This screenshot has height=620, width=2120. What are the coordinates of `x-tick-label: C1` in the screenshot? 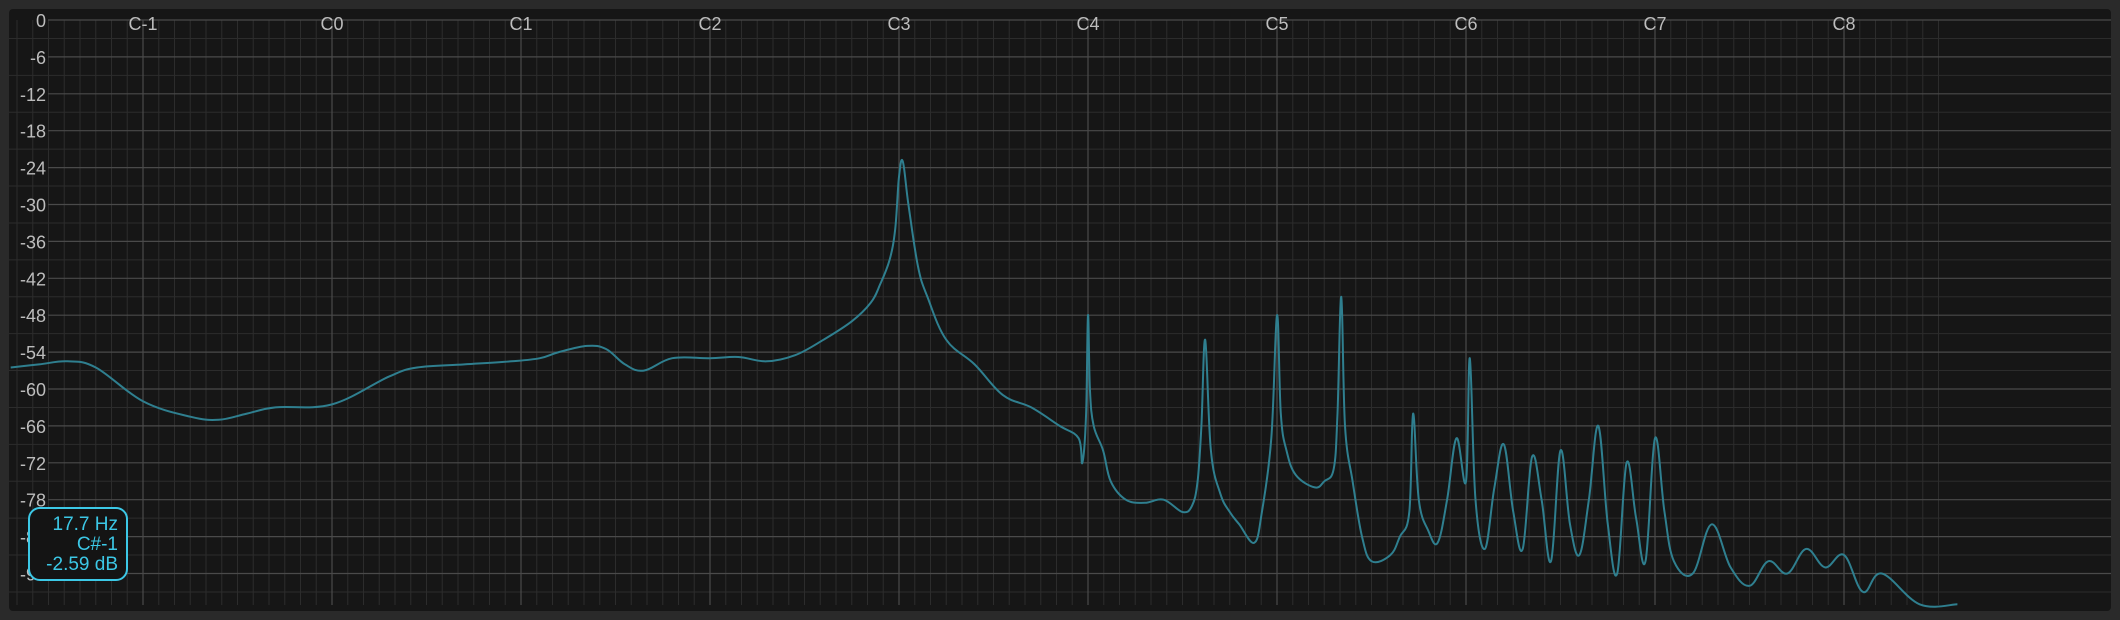 It's located at (520, 24).